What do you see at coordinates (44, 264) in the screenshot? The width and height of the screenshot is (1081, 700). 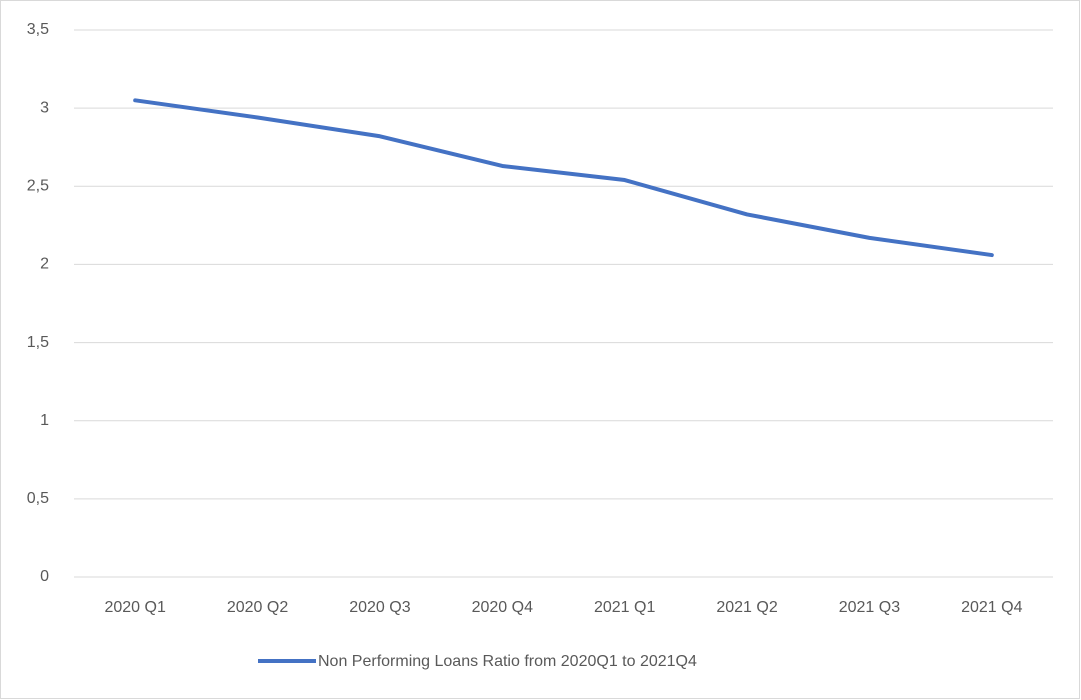 I see `y-tick-label: 2` at bounding box center [44, 264].